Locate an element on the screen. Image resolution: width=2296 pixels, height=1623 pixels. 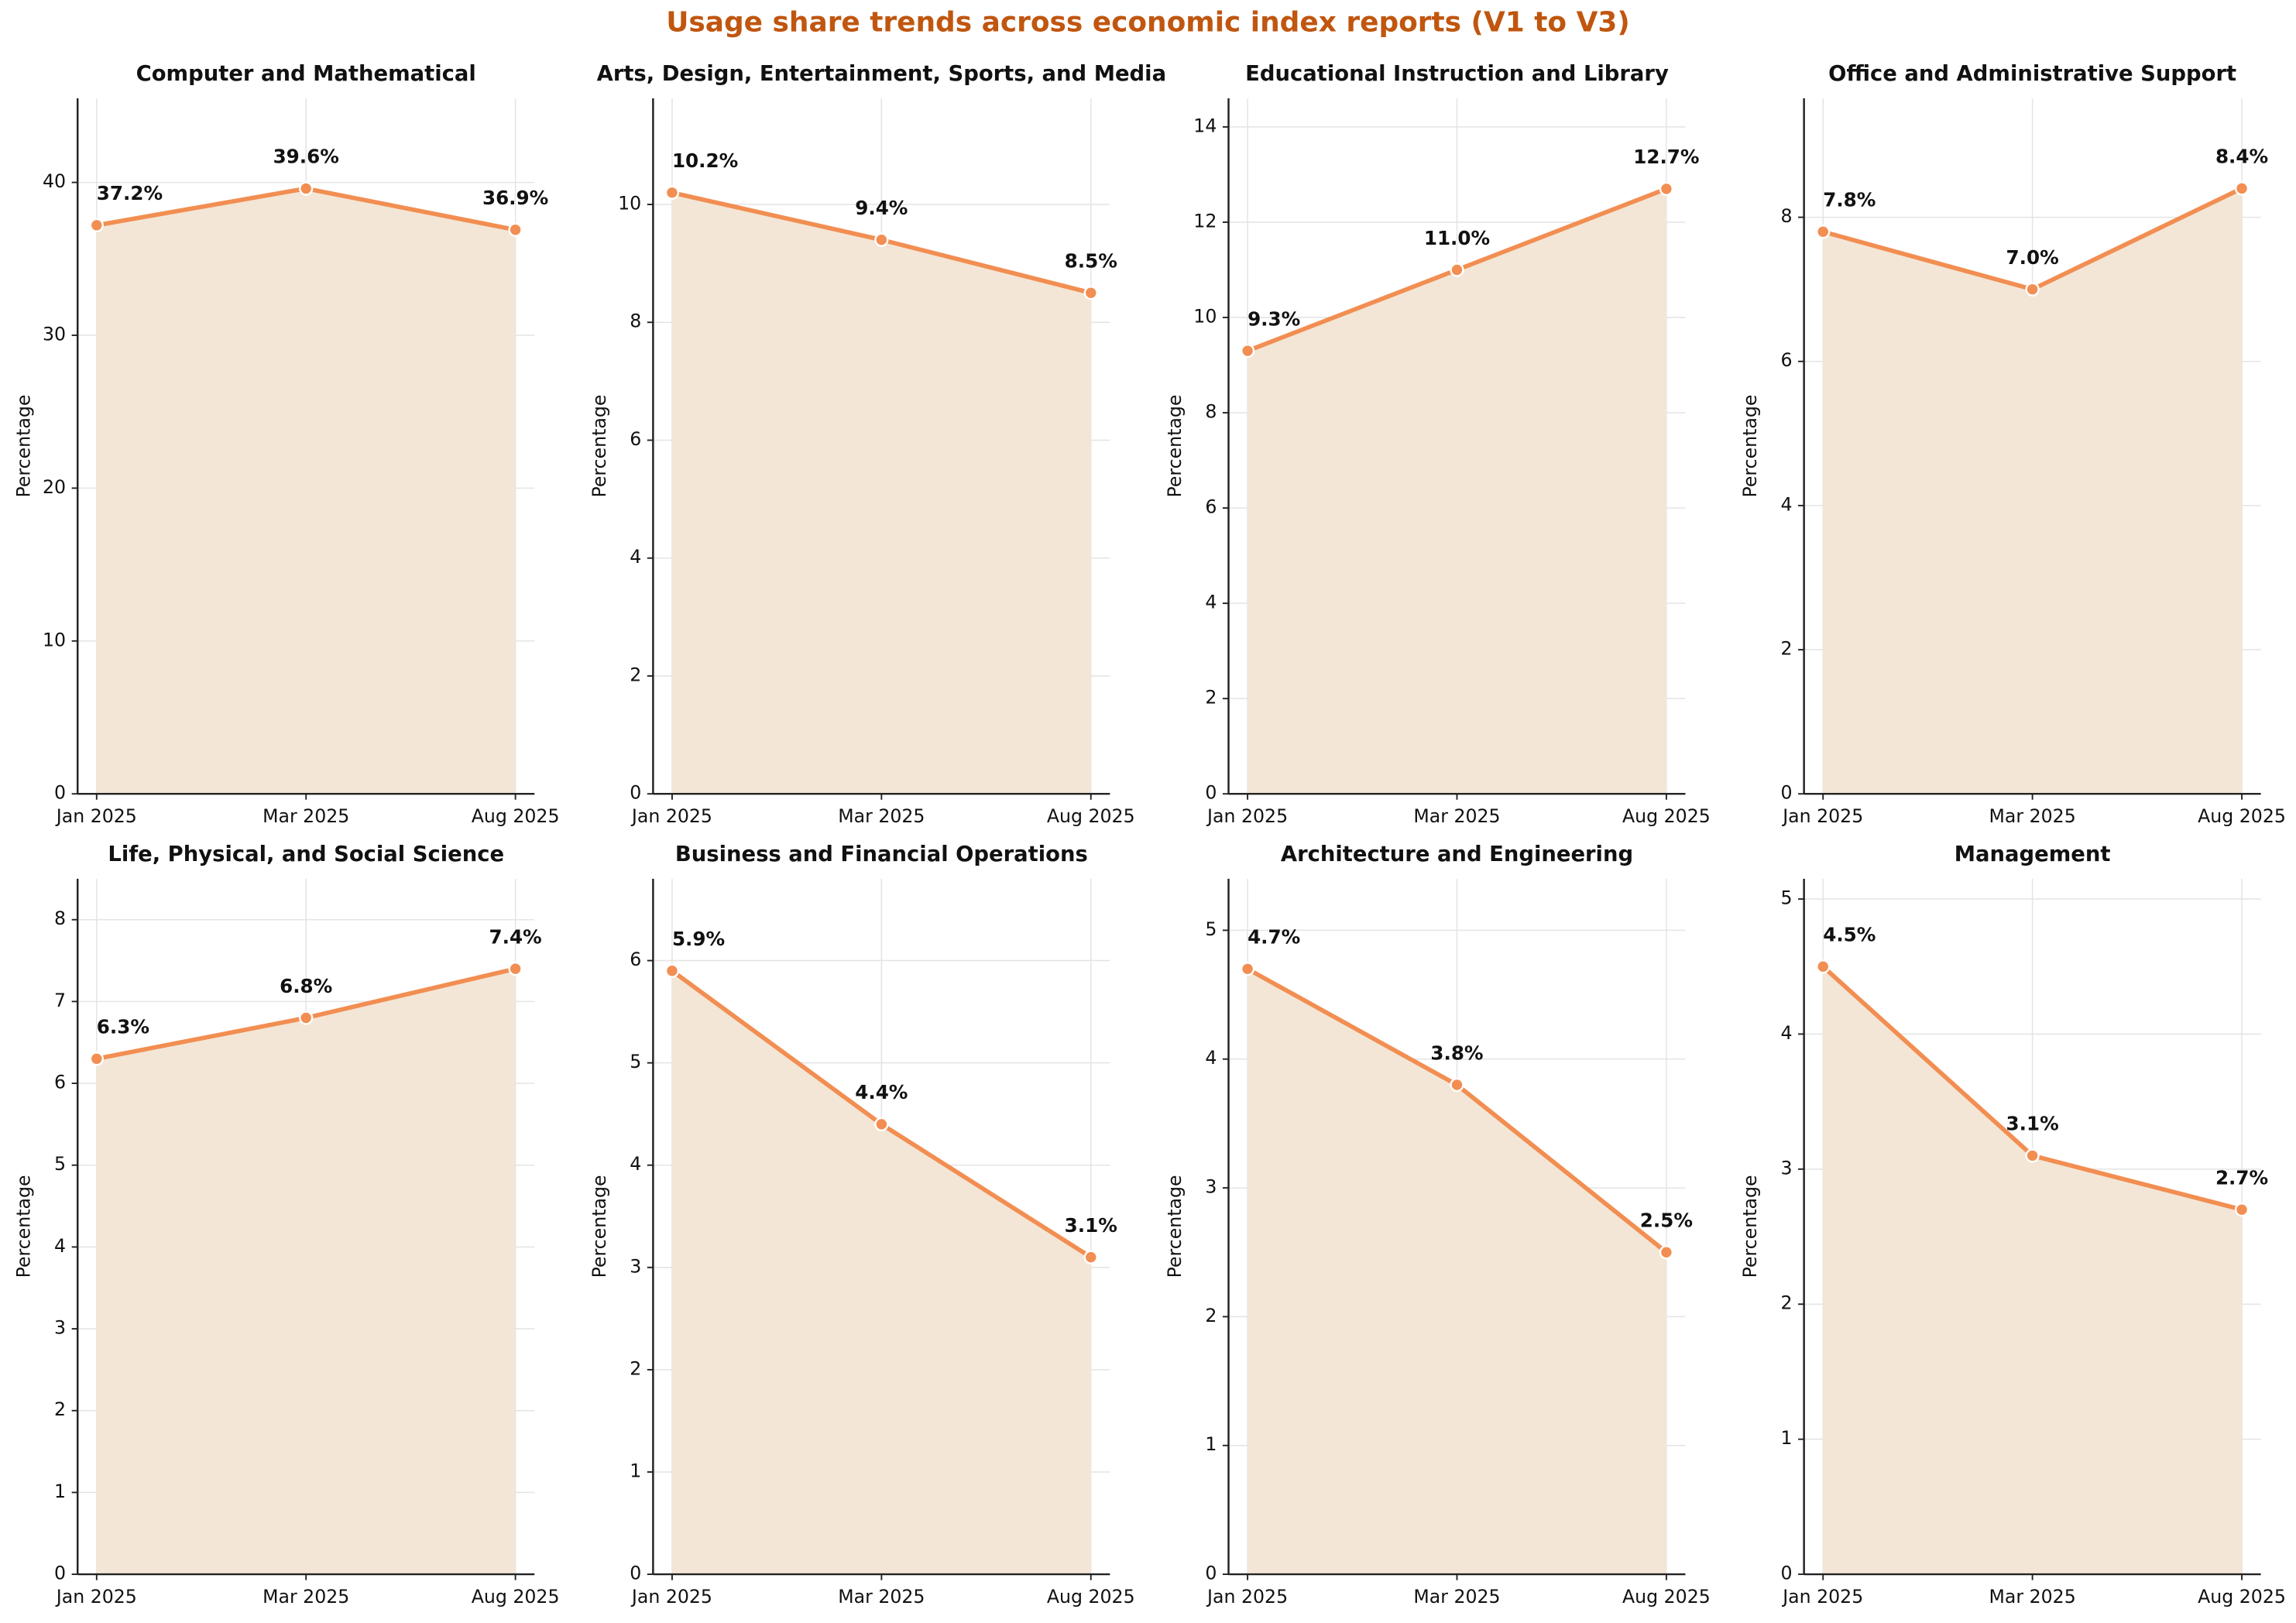
data-label: 39.6% is located at coordinates (306, 157).